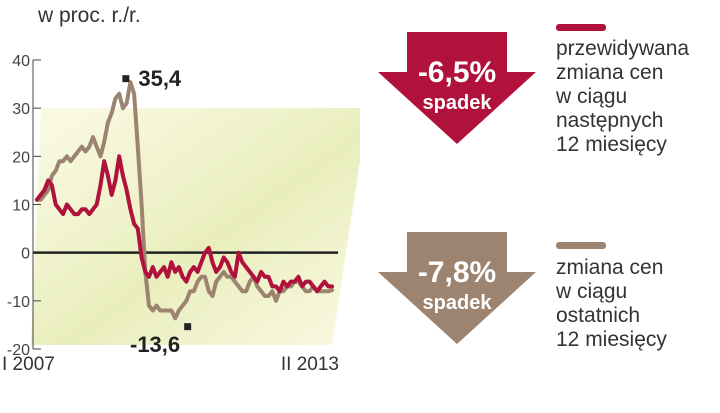  Describe the element at coordinates (581, 245) in the screenshot. I see `actual-legend-swatch` at that location.